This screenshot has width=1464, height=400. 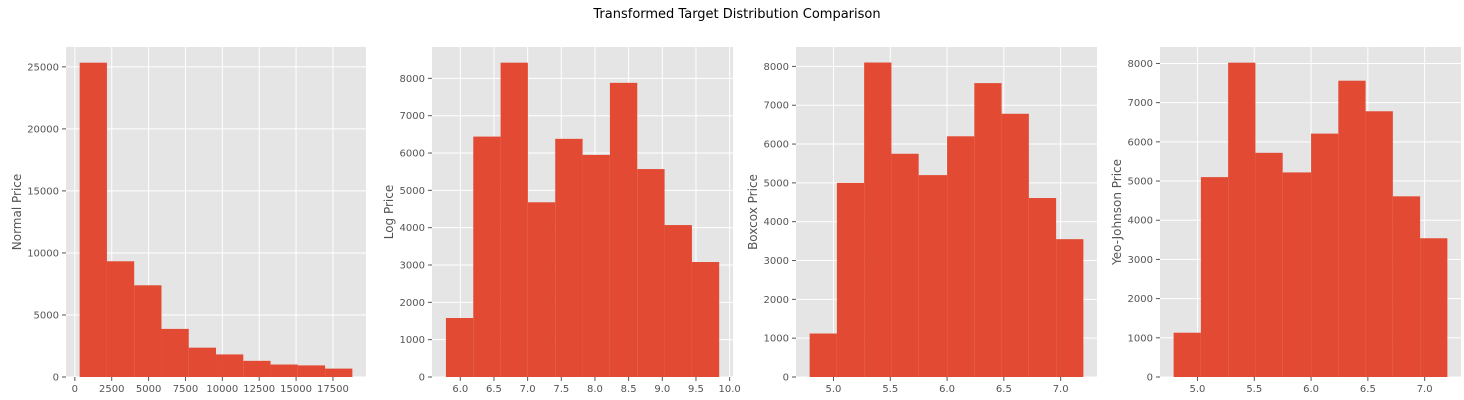 I want to click on y-tick-label: 20000, so click(x=43, y=129).